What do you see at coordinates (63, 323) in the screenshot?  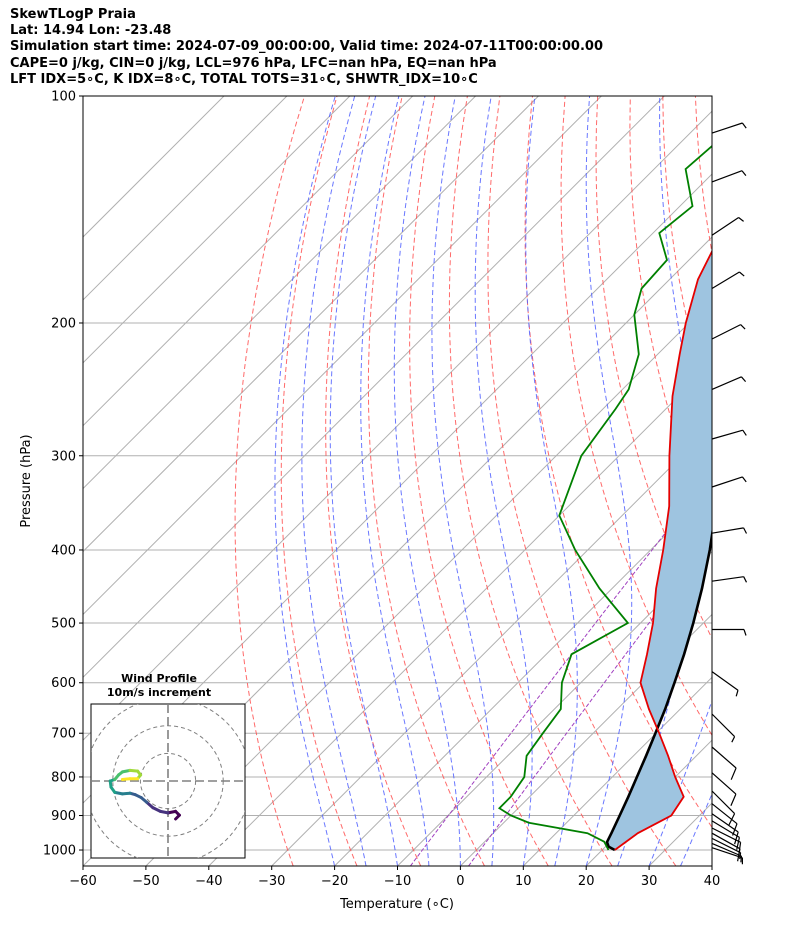 I see `y-tick-label: 200` at bounding box center [63, 323].